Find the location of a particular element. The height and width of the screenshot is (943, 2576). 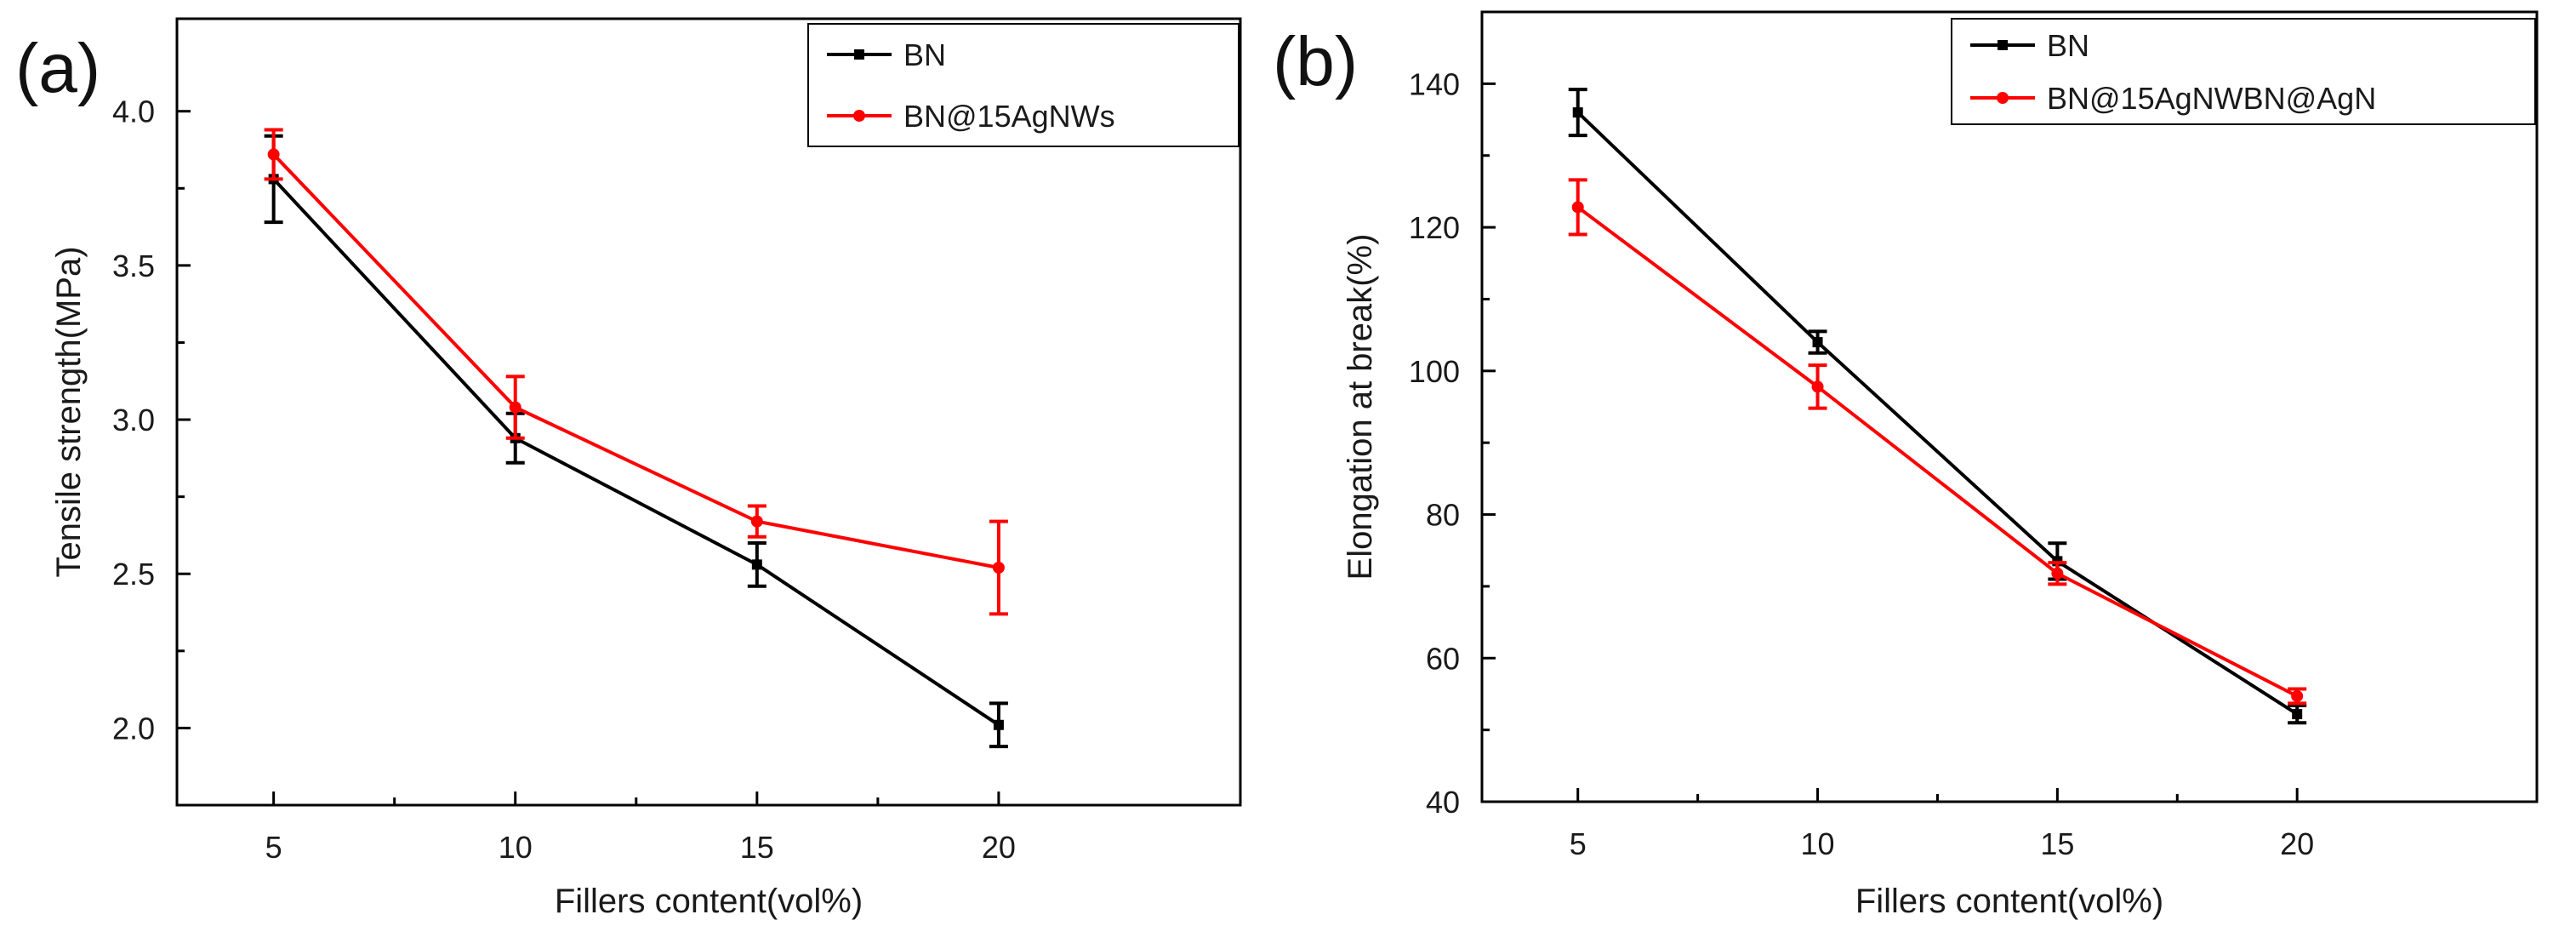

y-tick-label: 120 is located at coordinates (1435, 227).